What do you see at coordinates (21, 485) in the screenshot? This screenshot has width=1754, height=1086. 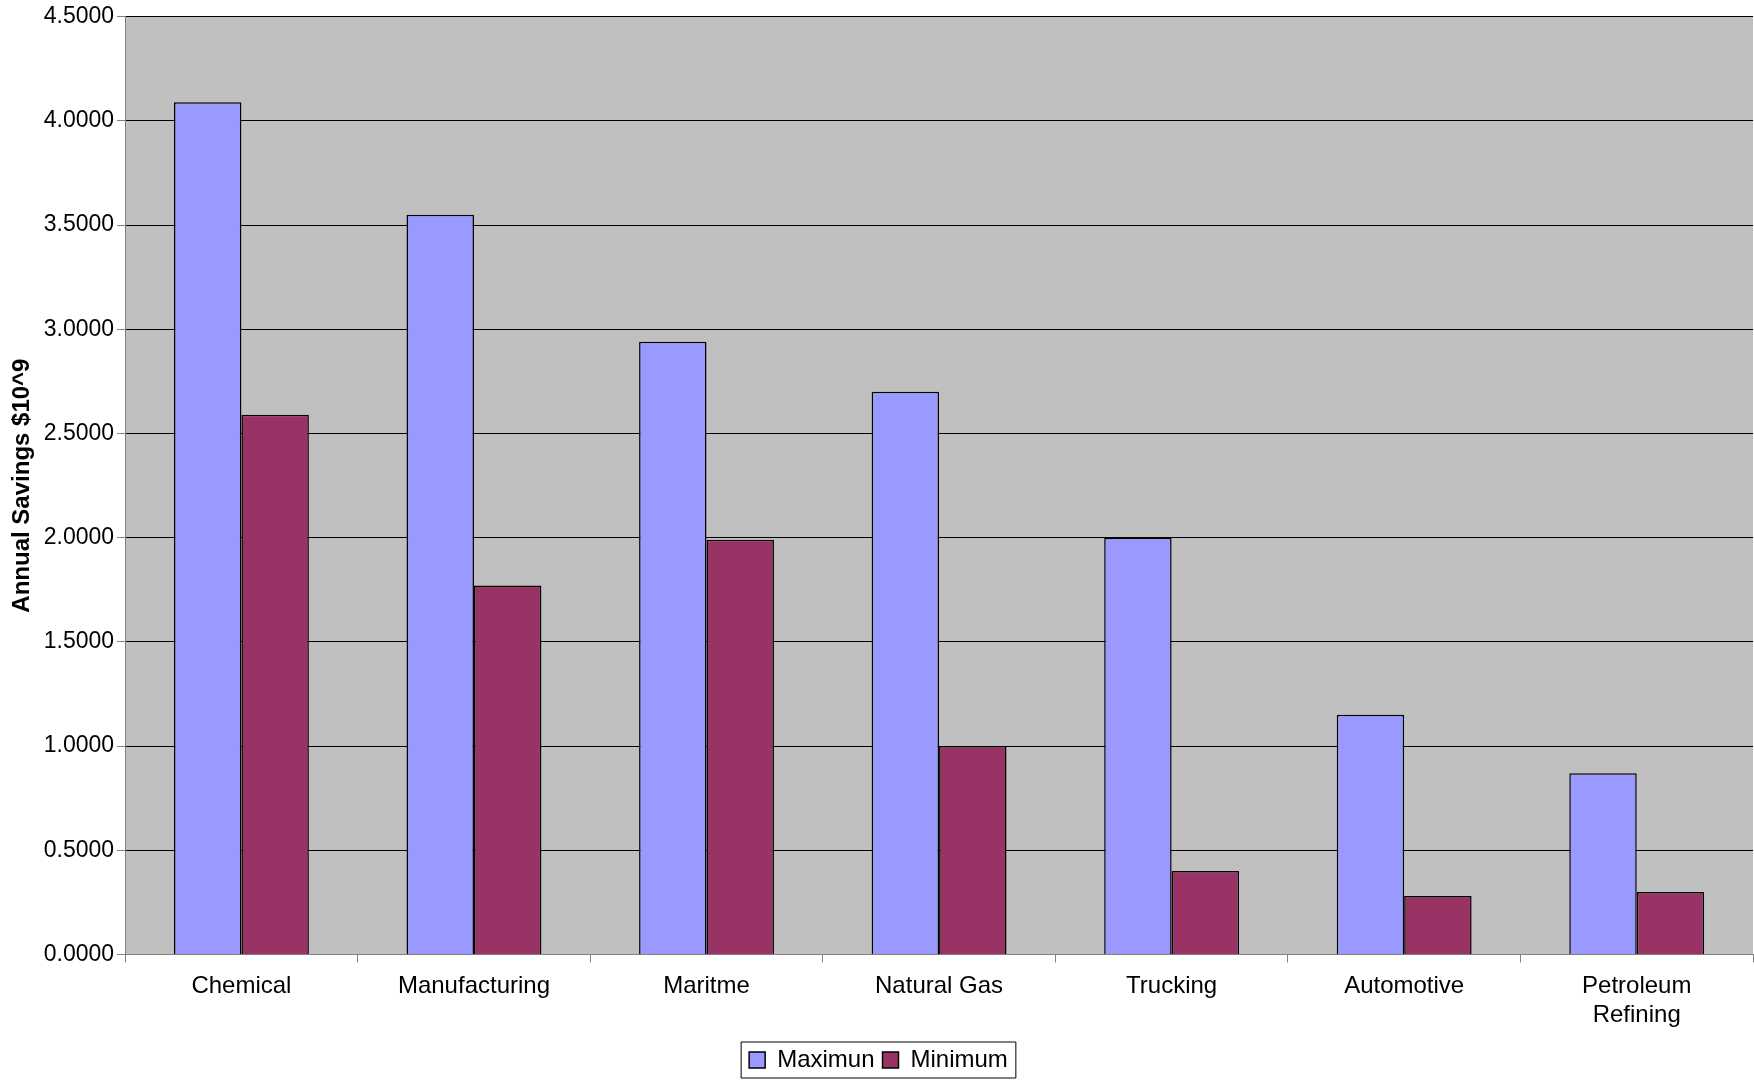 I see `y-axis-title: Annual Savings $10^9` at bounding box center [21, 485].